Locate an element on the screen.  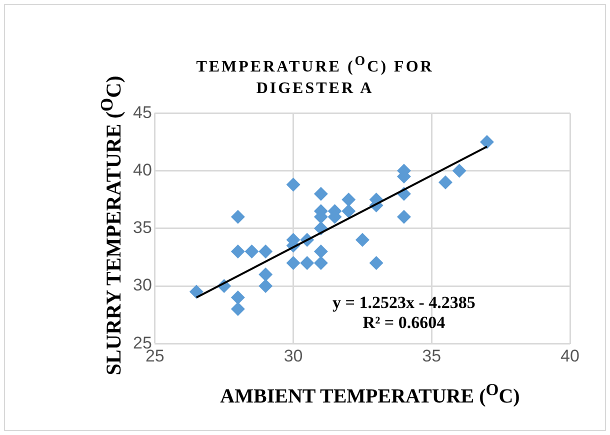
x-tick-label: 30 is located at coordinates (293, 356).